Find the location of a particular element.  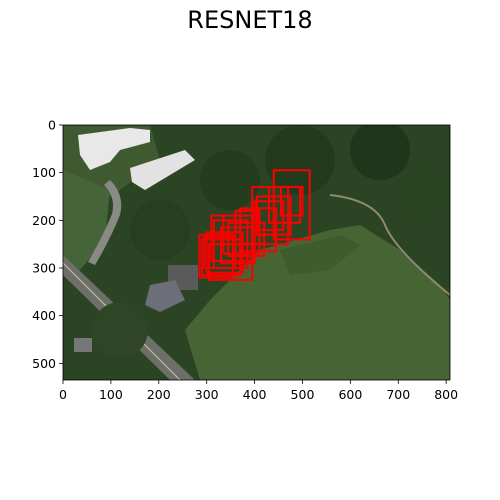

y-tick-label: 400 is located at coordinates (44, 315).